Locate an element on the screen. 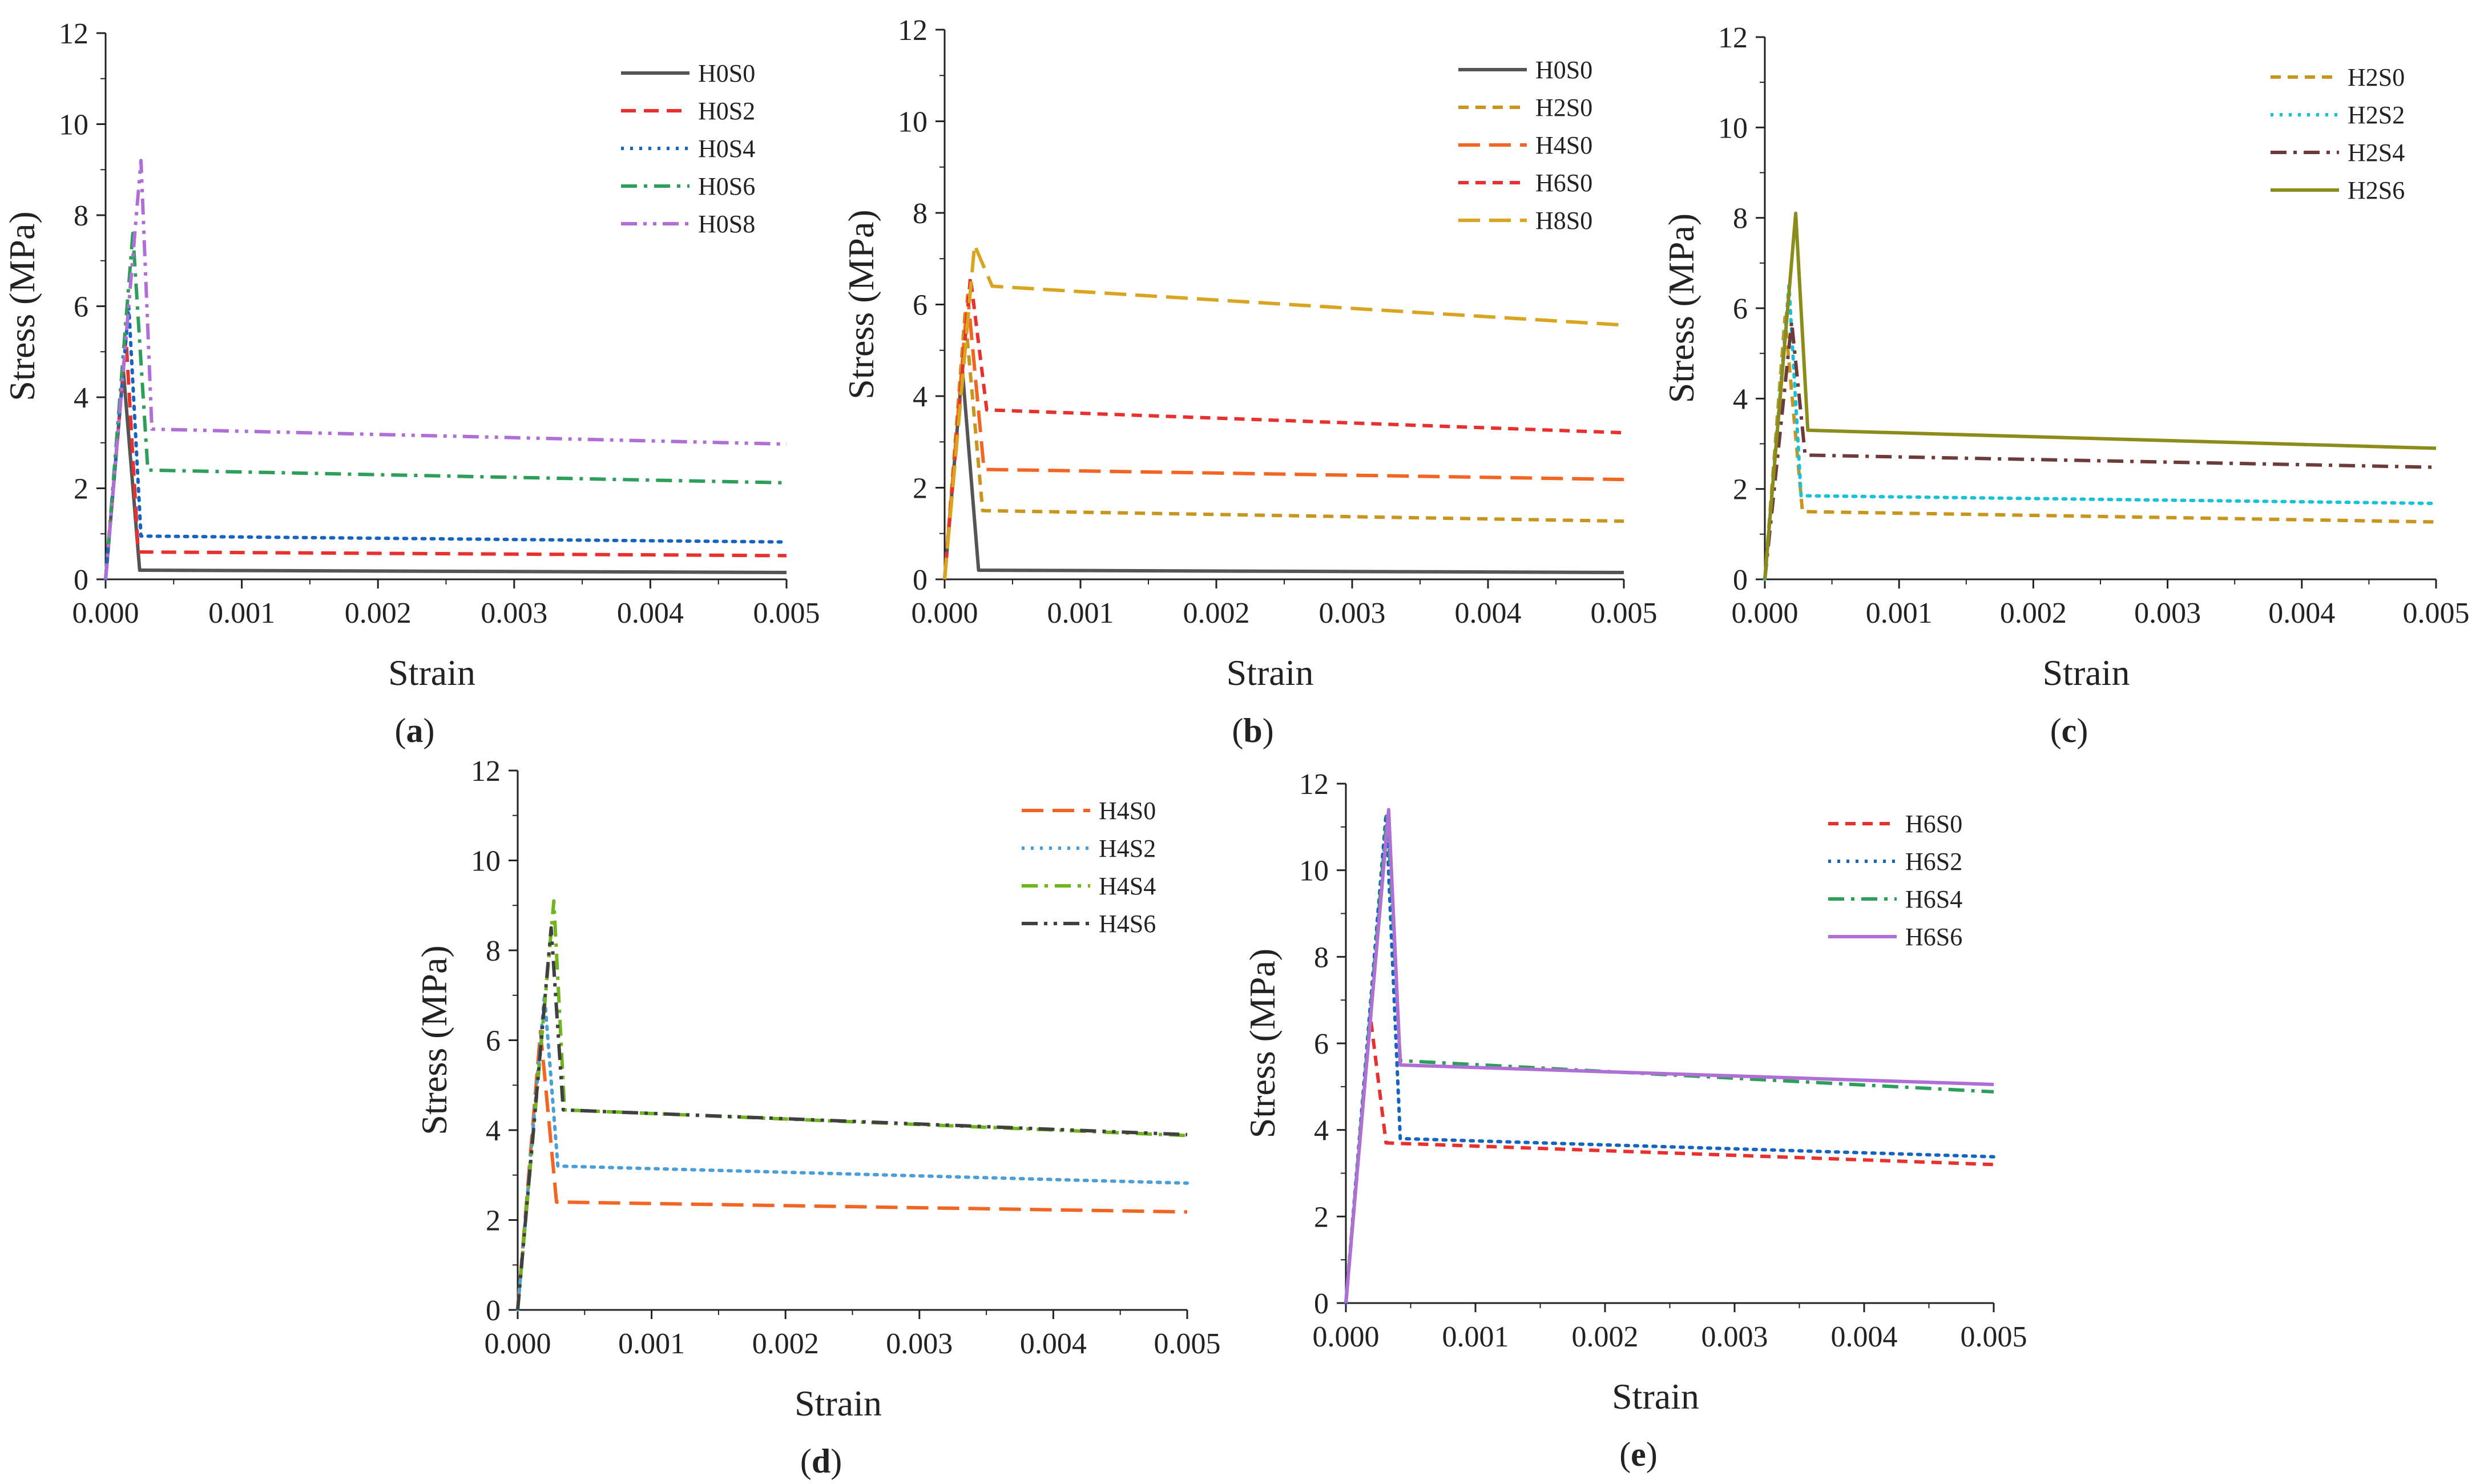 This screenshot has width=2484, height=1484. series-line-h4s4 is located at coordinates (852, 1104).